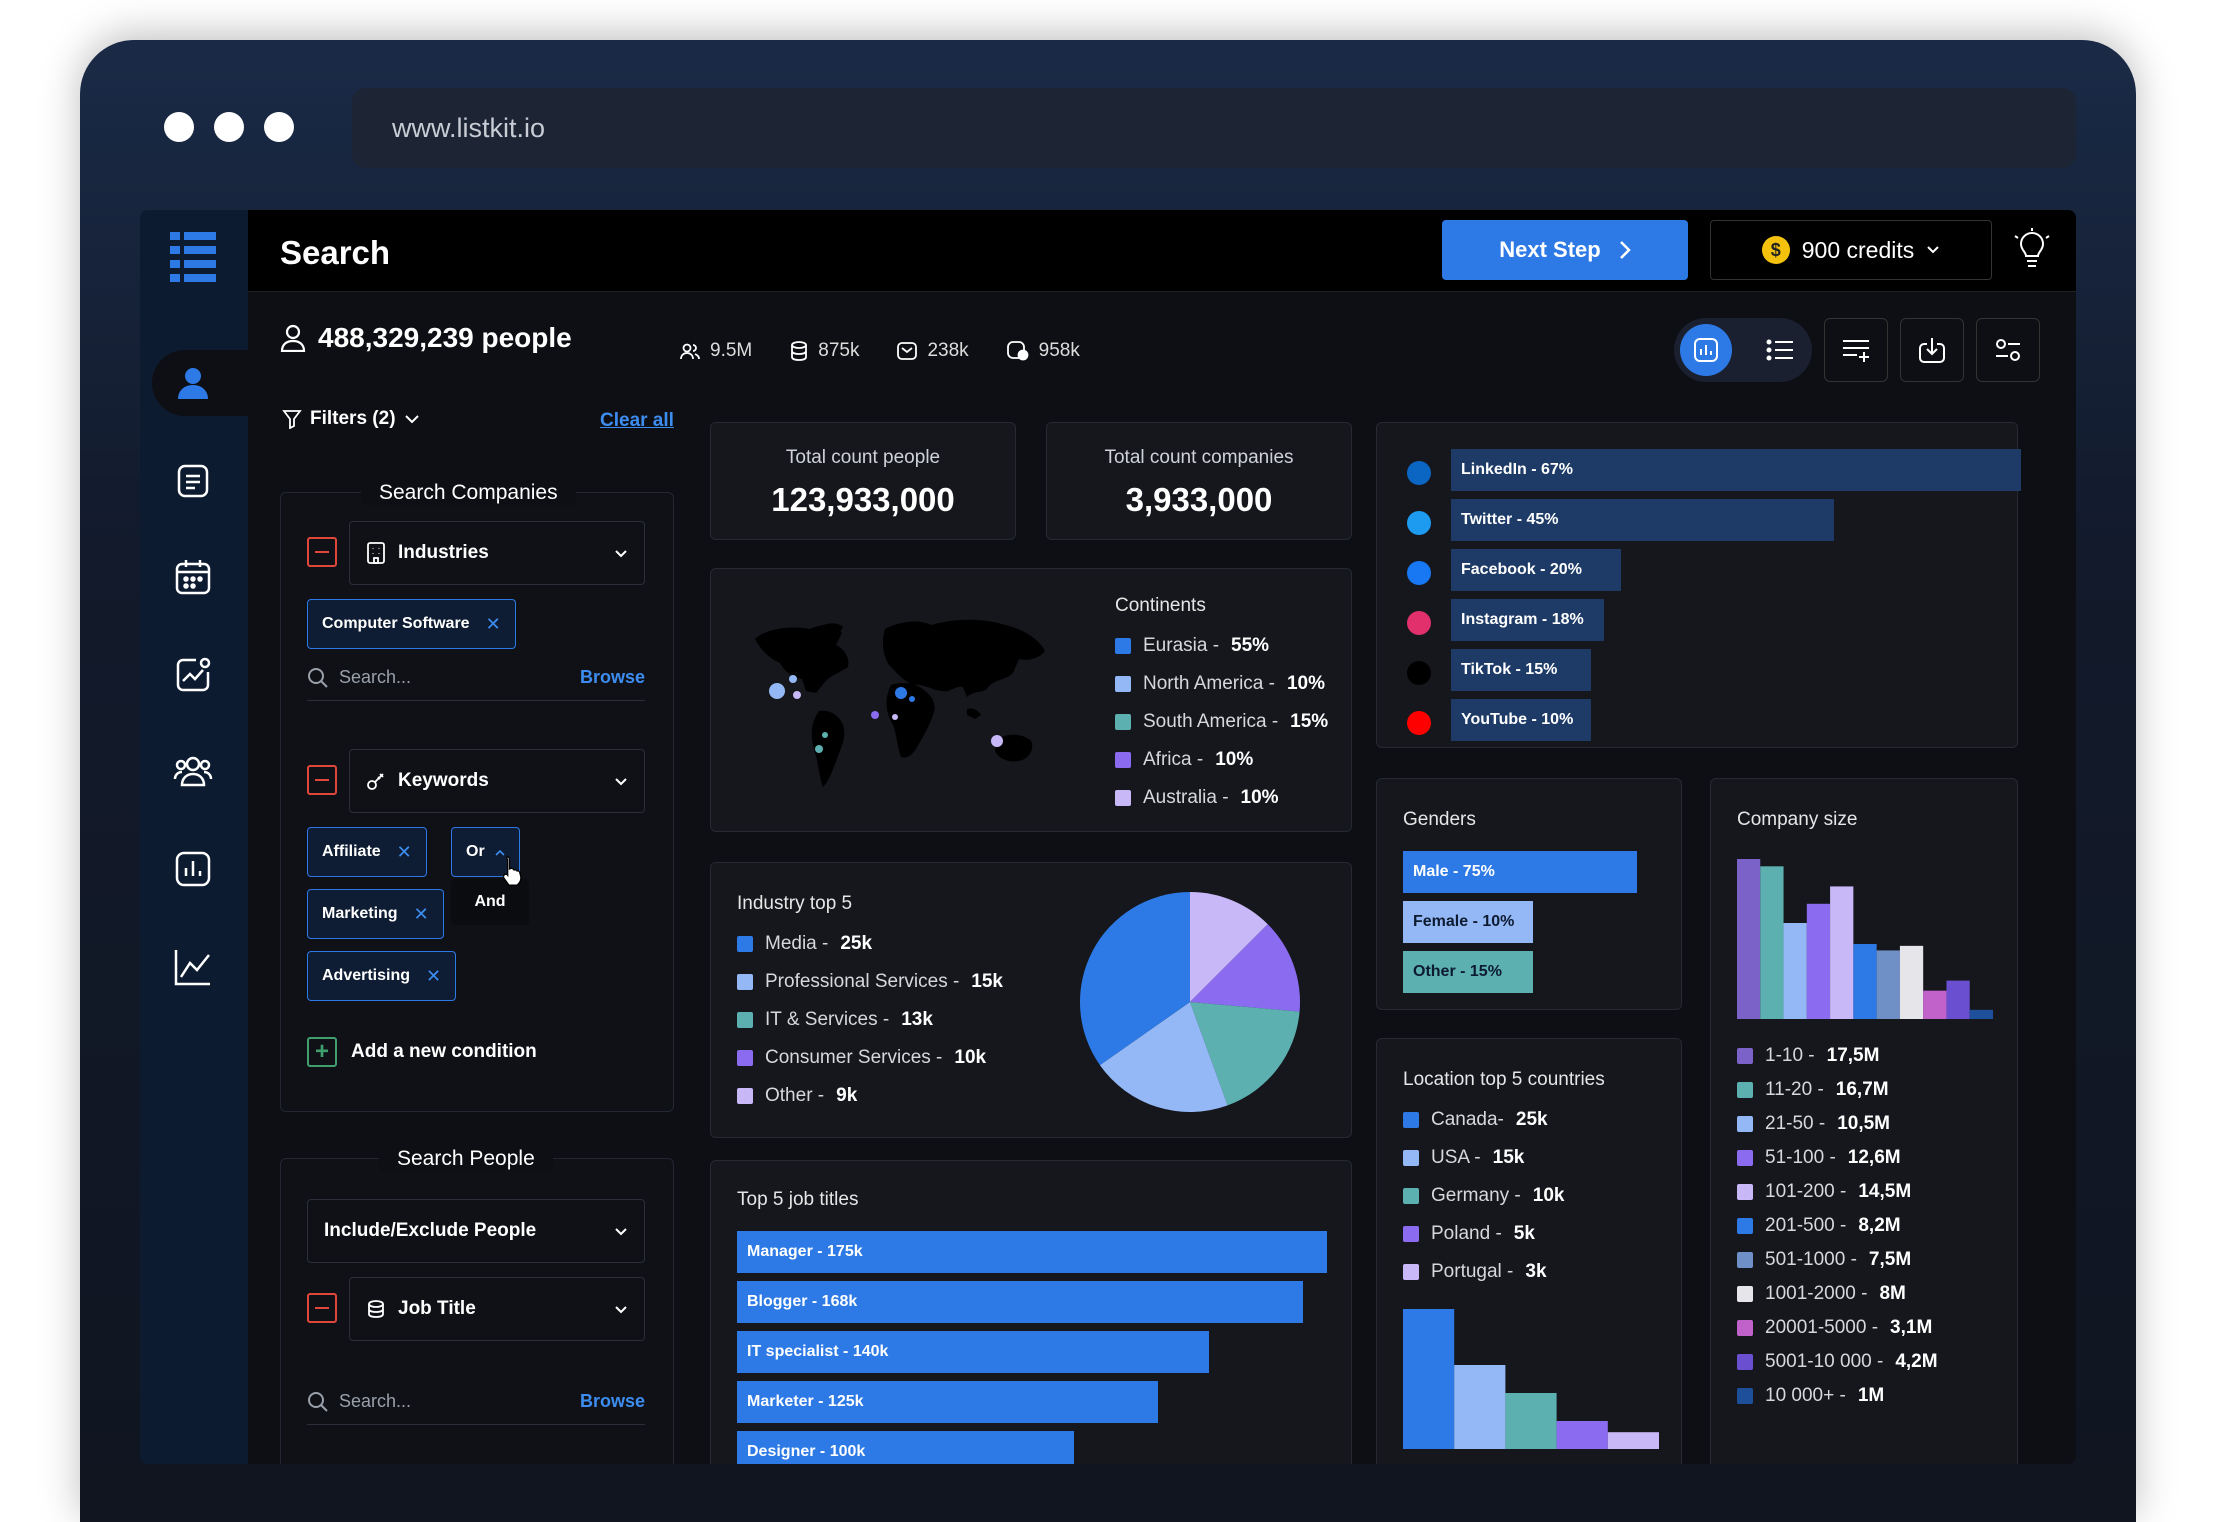 The height and width of the screenshot is (1522, 2216). What do you see at coordinates (1851, 250) in the screenshot?
I see `credits-dropdown: $ 900 credits` at bounding box center [1851, 250].